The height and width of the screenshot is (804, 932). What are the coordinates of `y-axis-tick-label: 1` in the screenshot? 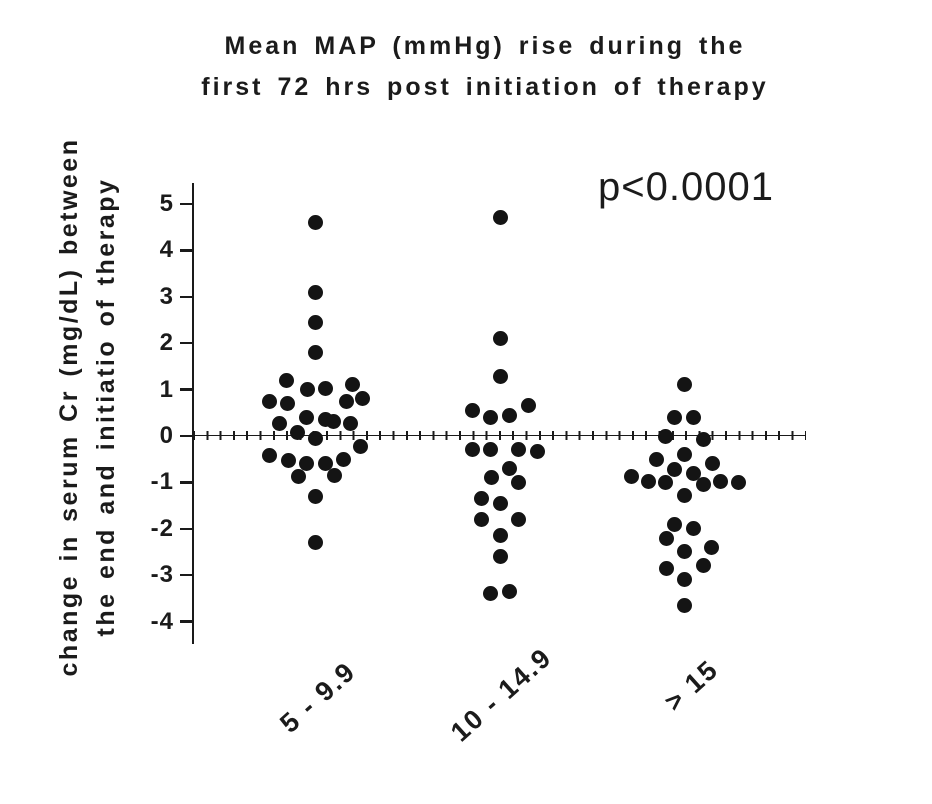 It's located at (166, 389).